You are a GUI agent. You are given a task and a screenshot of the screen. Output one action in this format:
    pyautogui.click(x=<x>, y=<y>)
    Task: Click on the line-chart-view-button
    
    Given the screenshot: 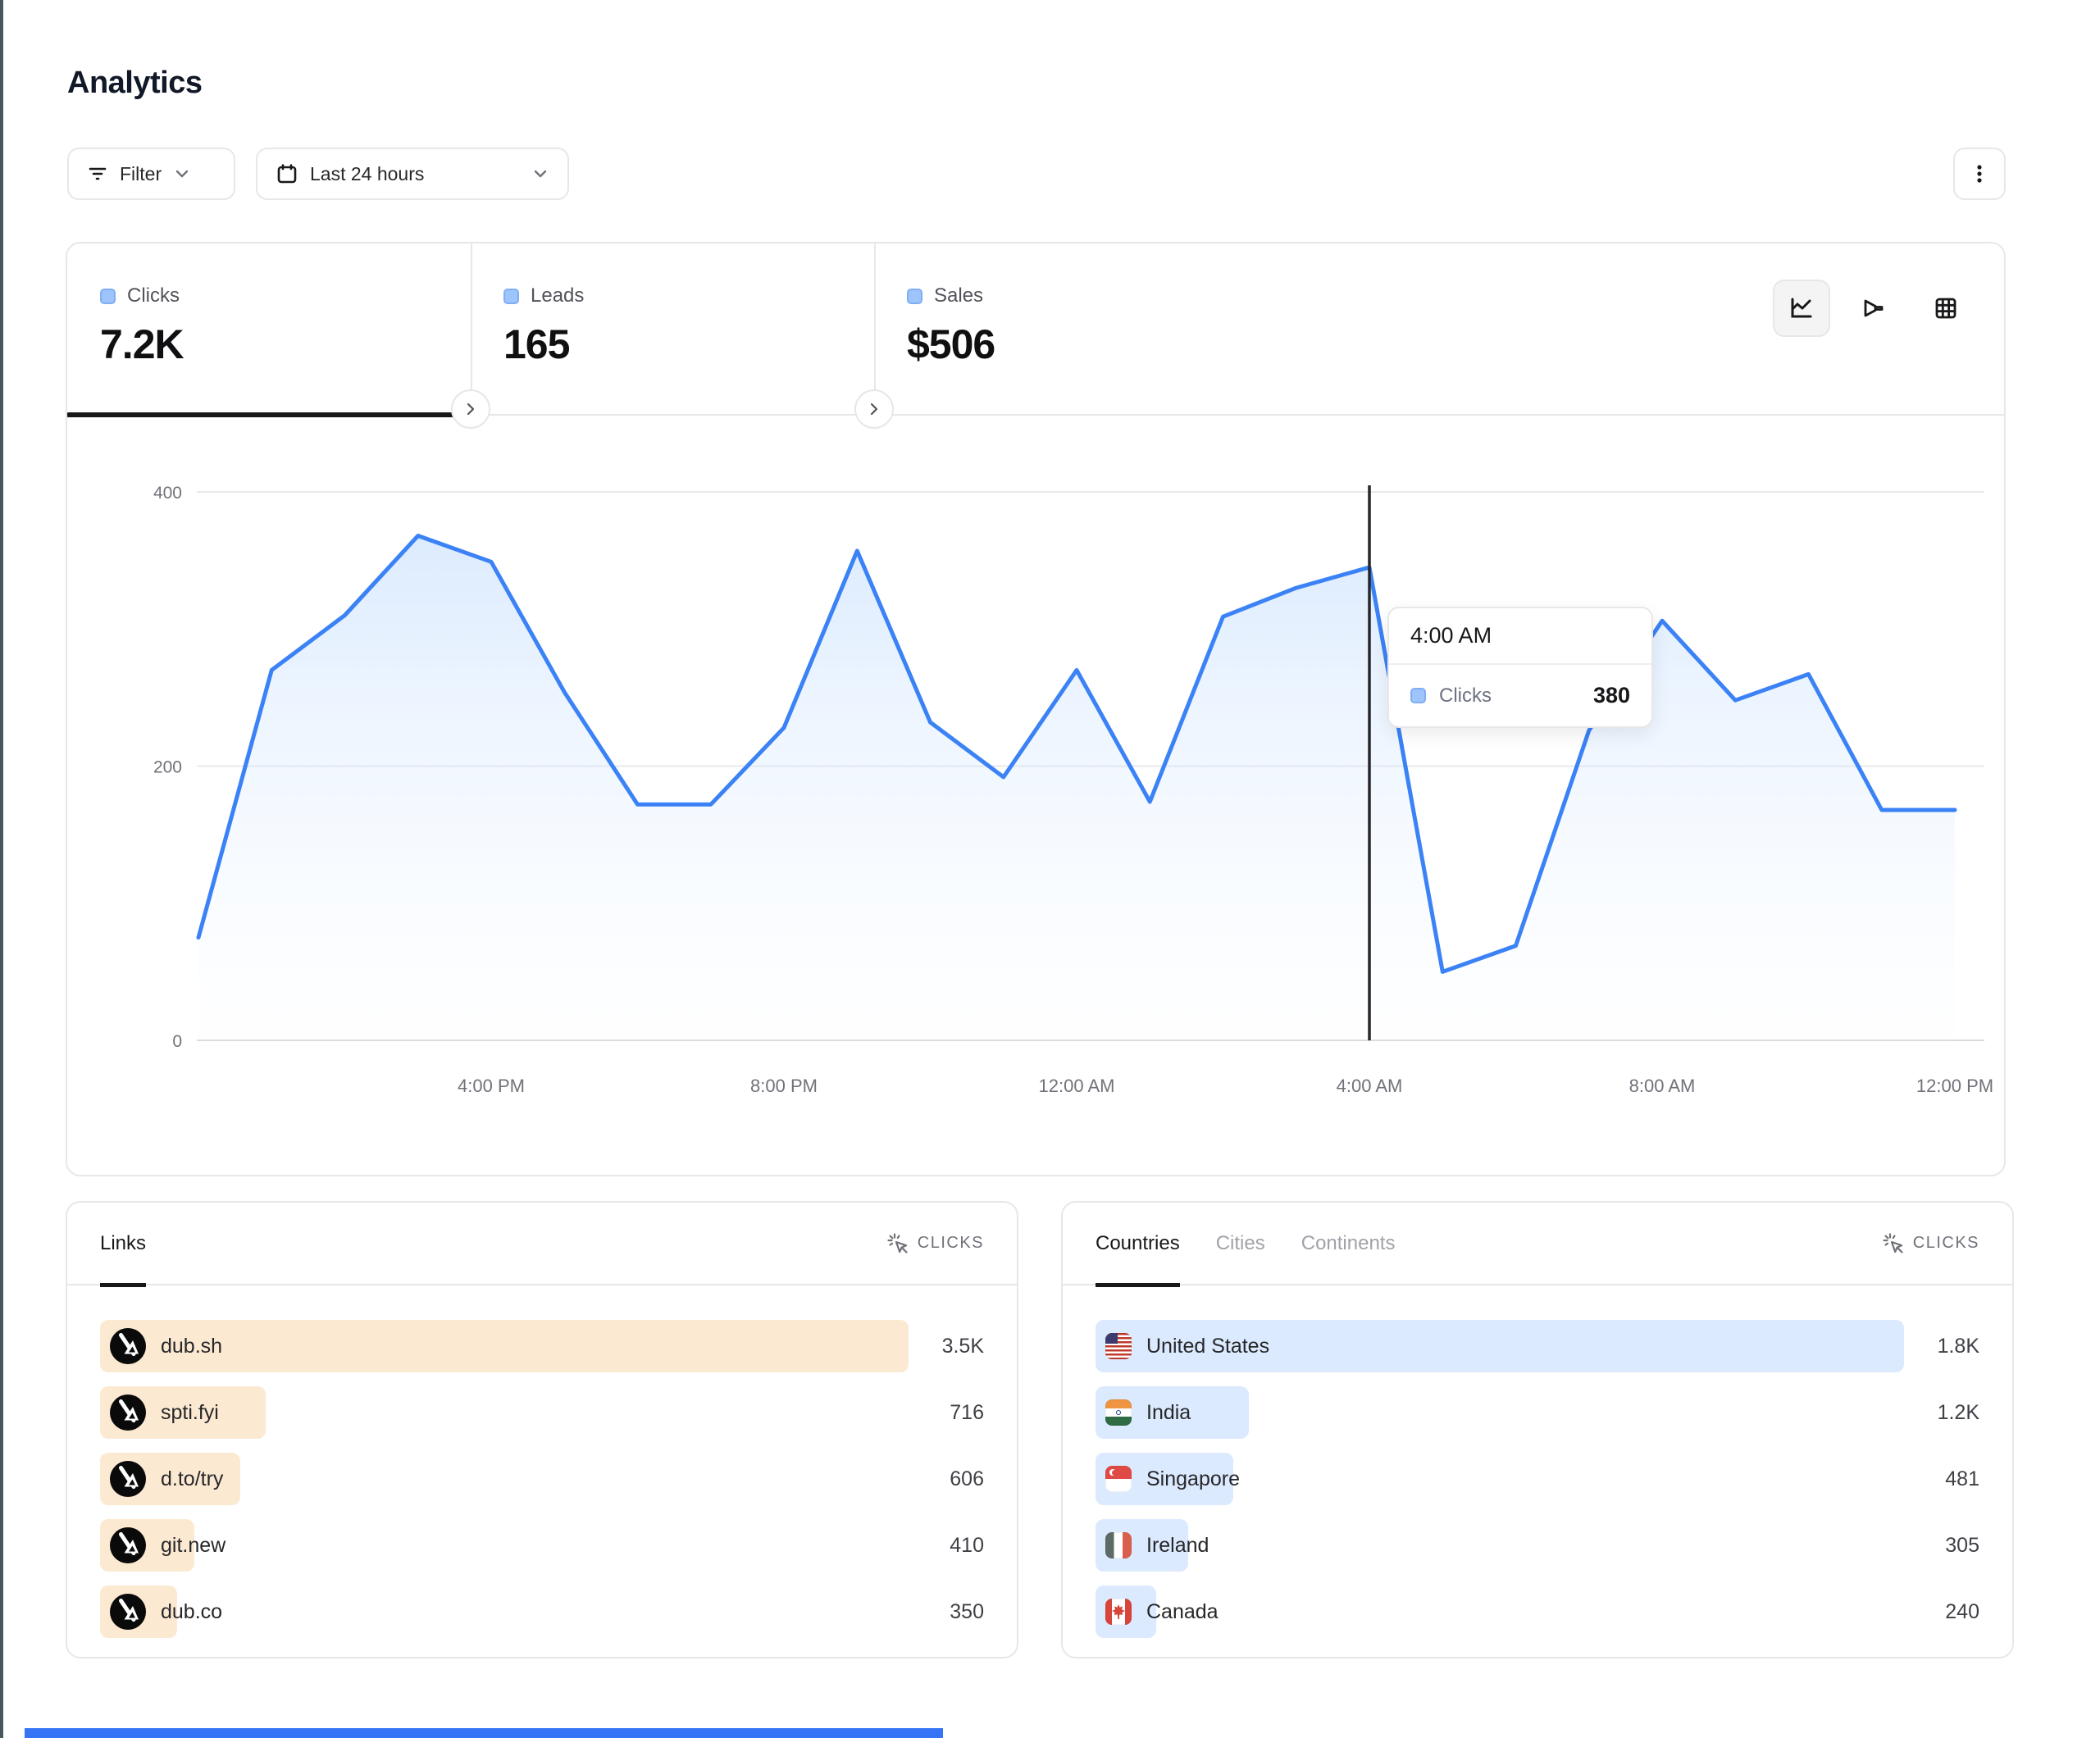 What is the action you would take?
    pyautogui.click(x=1801, y=308)
    